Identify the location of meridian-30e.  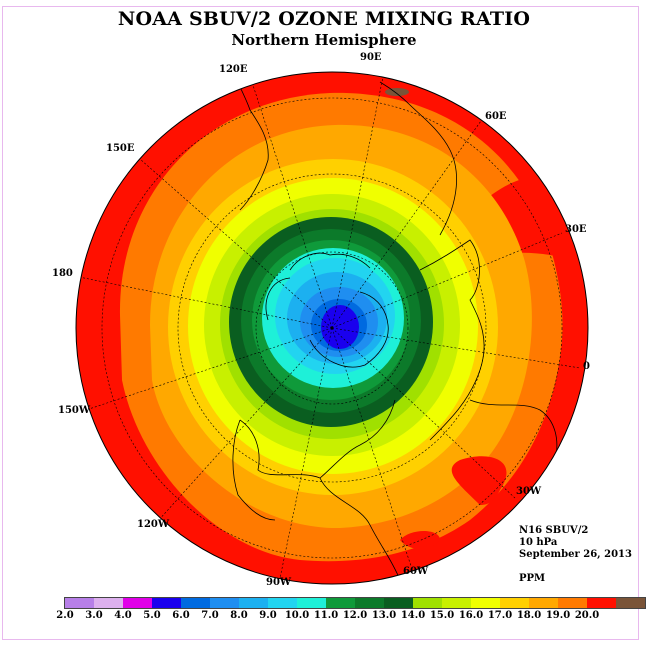
(447, 280).